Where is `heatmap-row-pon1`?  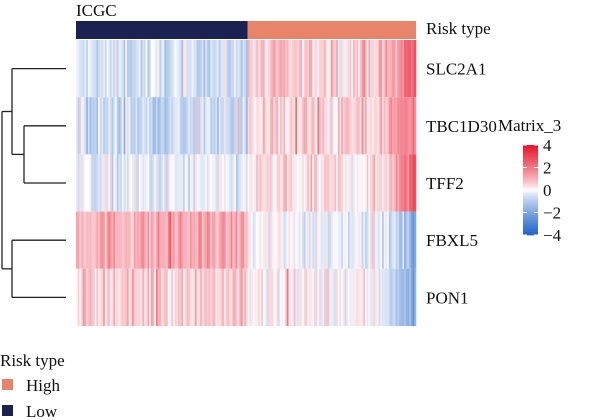
heatmap-row-pon1 is located at coordinates (246, 297).